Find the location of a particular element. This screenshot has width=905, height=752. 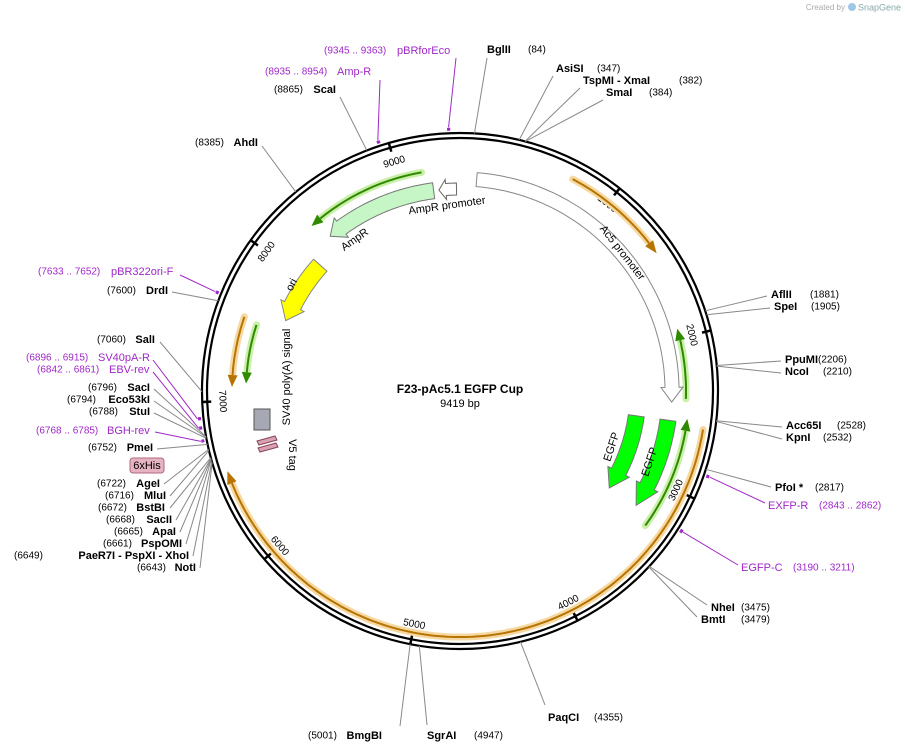

enzyme-name: TspMI - XmaI is located at coordinates (616, 81).